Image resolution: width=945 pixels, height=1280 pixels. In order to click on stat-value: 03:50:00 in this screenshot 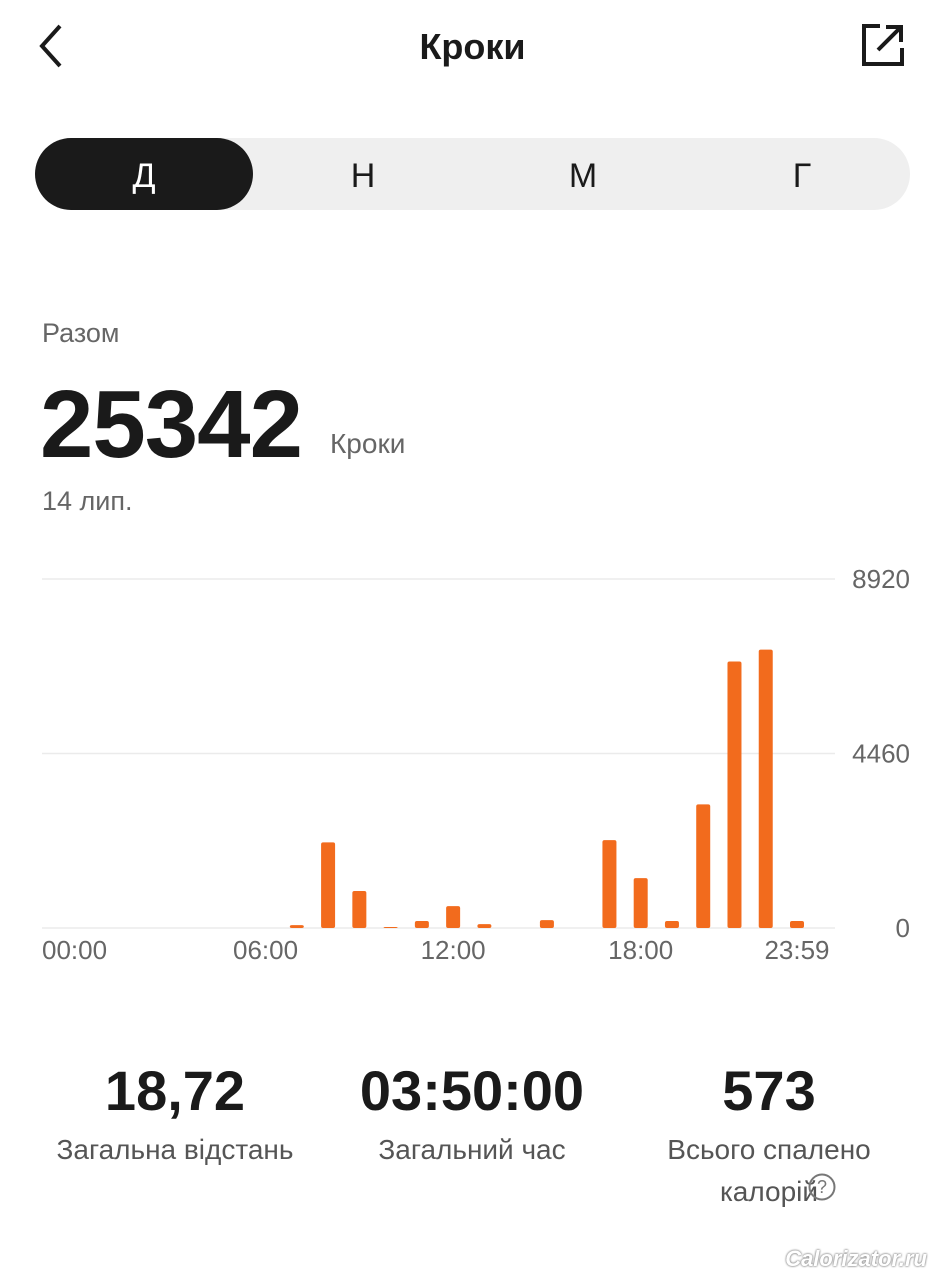, I will do `click(472, 1090)`.